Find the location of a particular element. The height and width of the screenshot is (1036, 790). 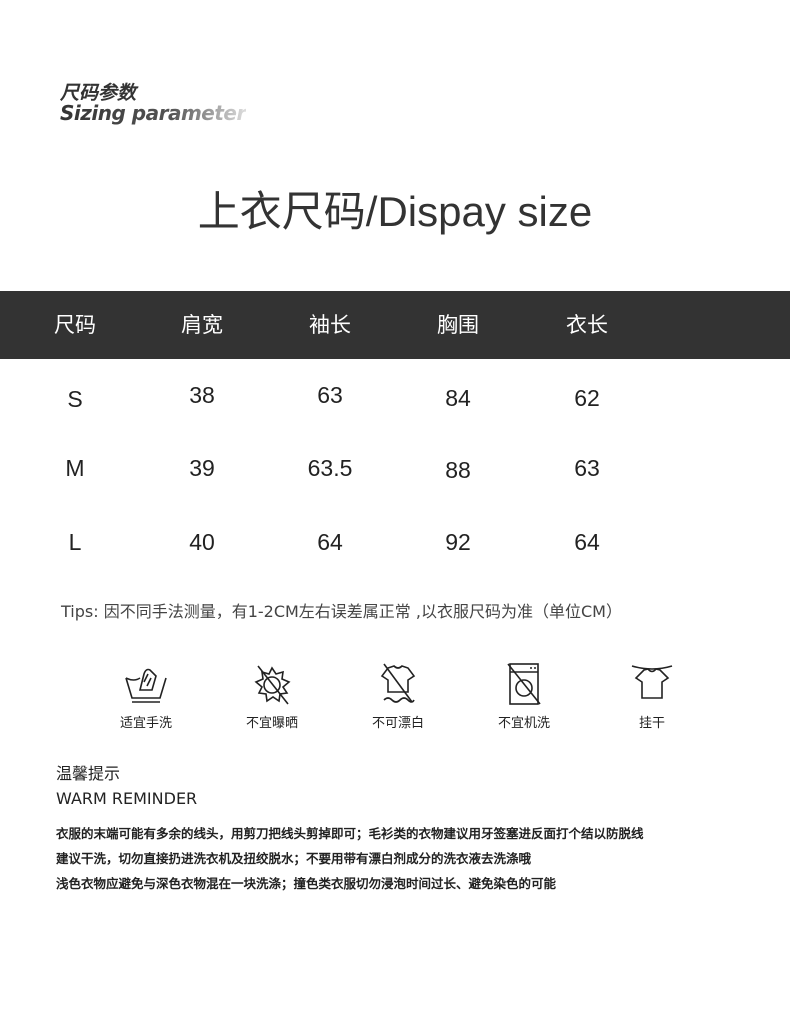

no-sun-icon is located at coordinates (272, 685).